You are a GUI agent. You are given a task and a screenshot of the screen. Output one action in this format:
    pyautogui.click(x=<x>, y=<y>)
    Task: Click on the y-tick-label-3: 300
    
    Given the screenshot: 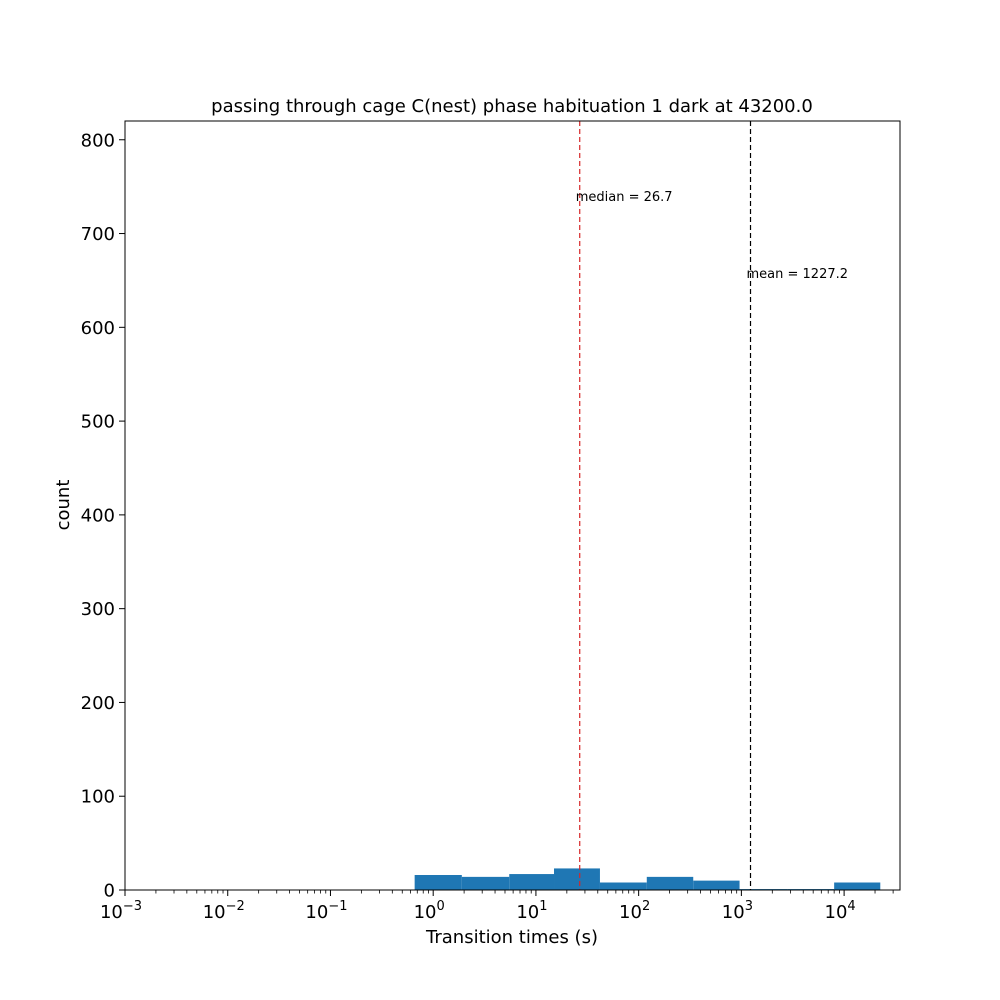 What is the action you would take?
    pyautogui.click(x=98, y=609)
    